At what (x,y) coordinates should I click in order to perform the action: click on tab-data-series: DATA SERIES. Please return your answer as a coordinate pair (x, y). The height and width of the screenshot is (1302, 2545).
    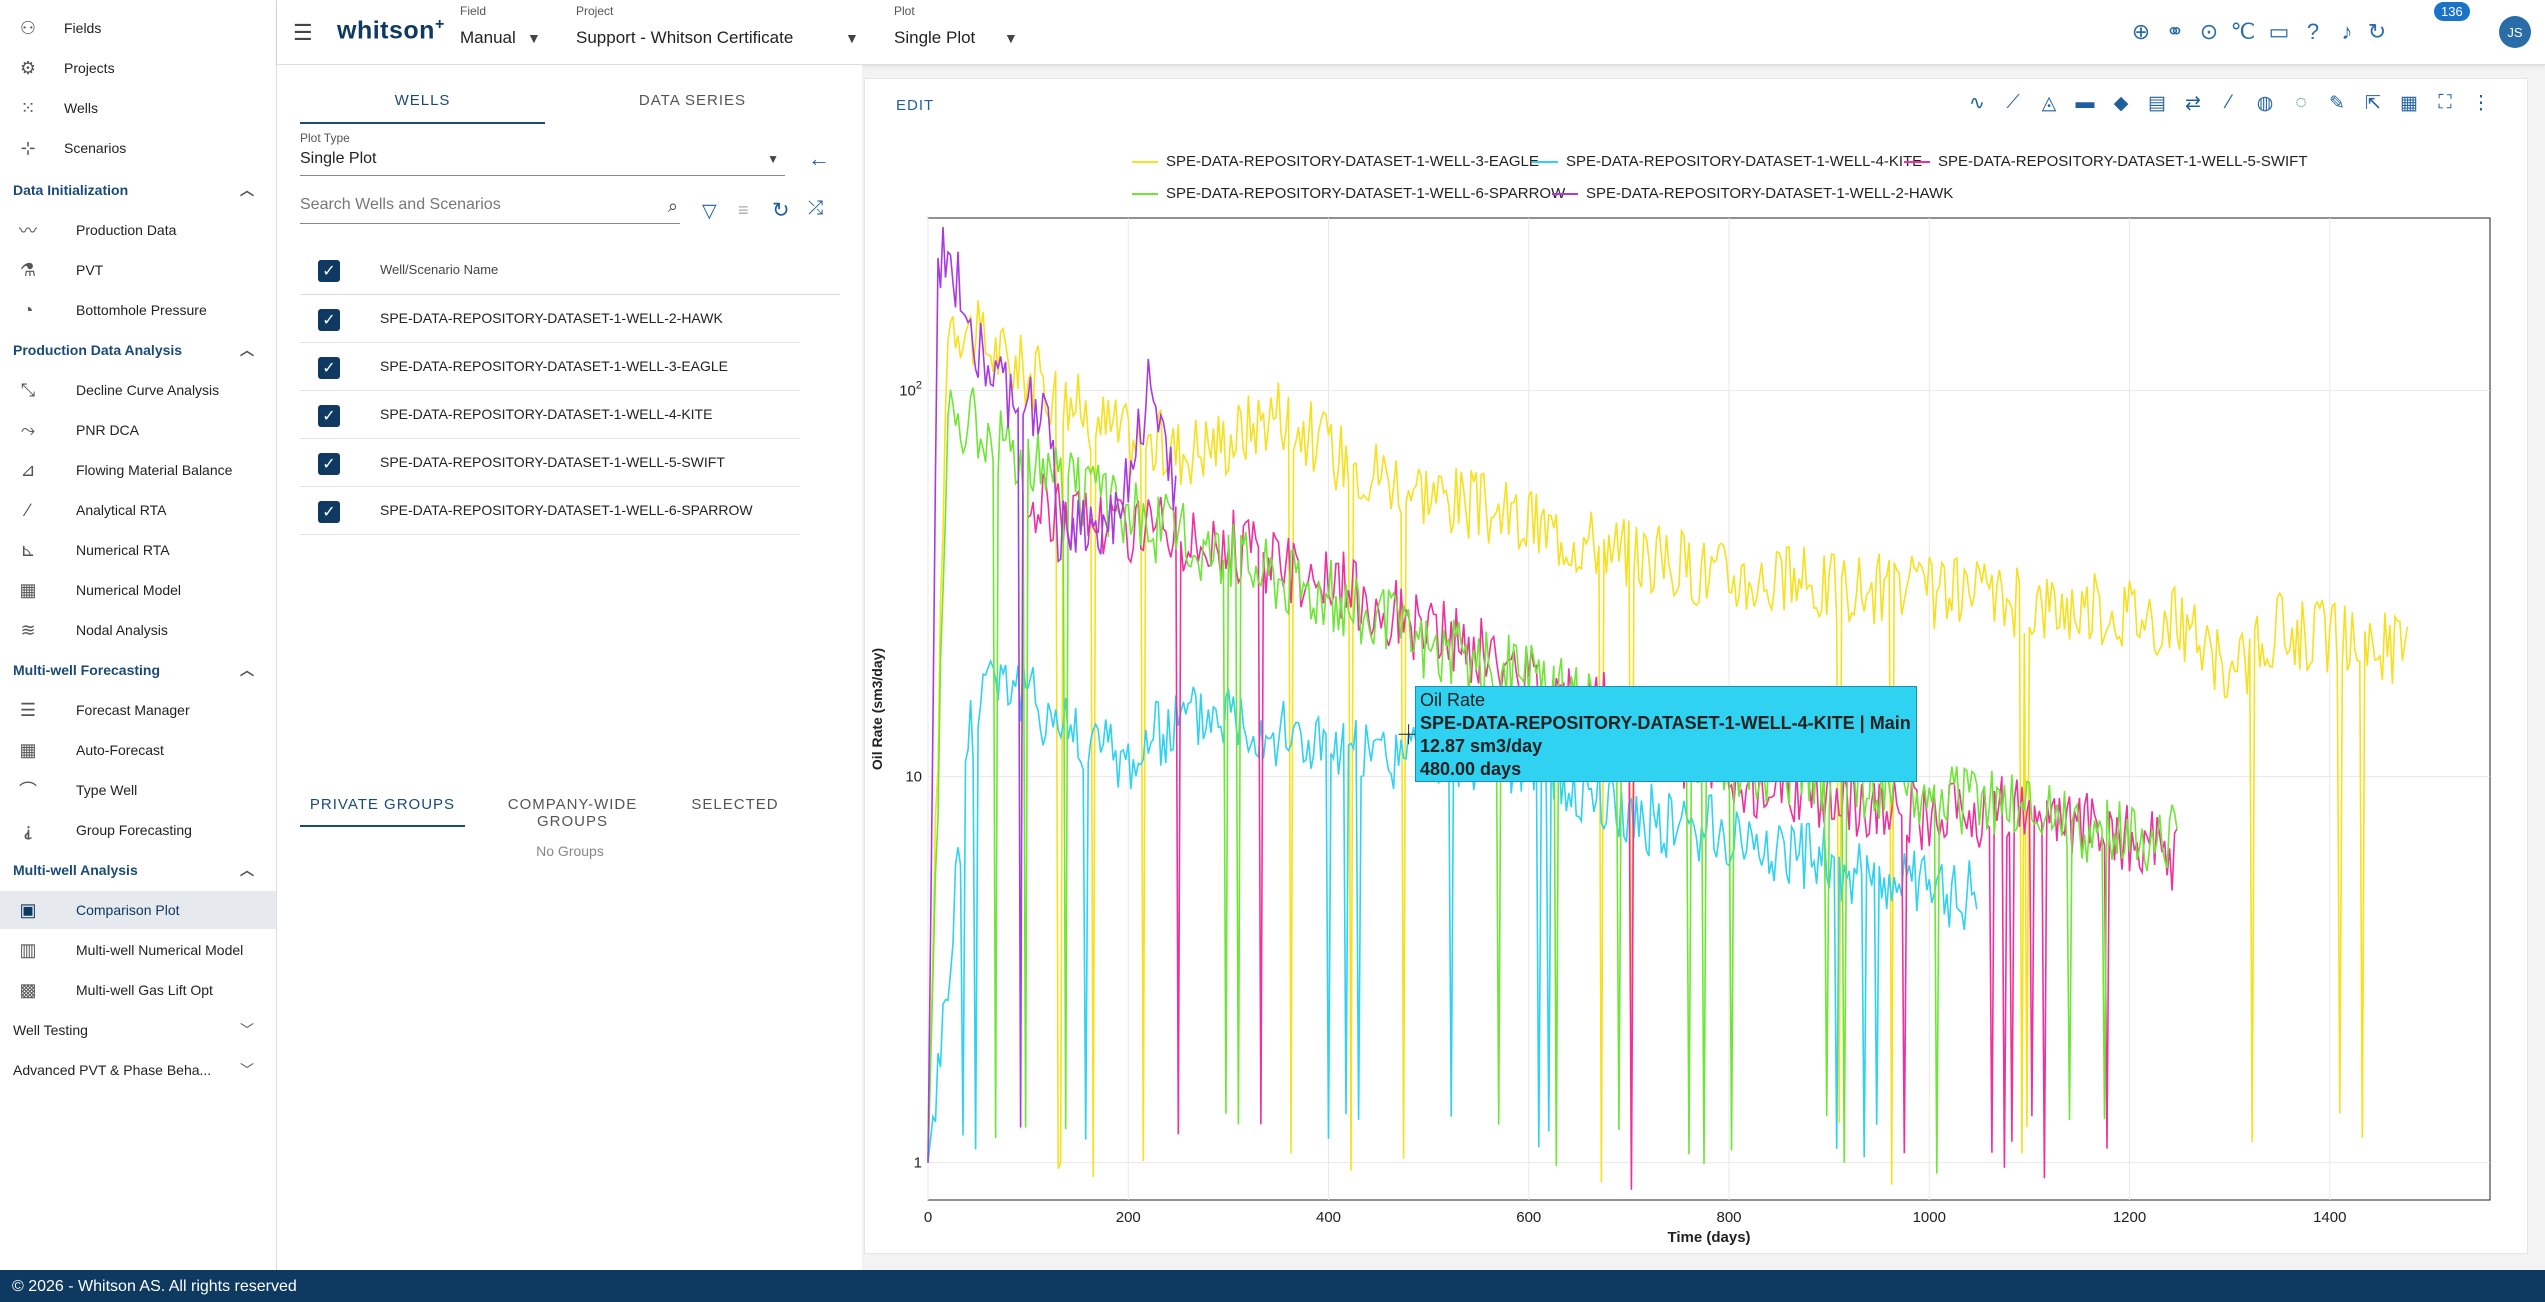
    Looking at the image, I should click on (692, 100).